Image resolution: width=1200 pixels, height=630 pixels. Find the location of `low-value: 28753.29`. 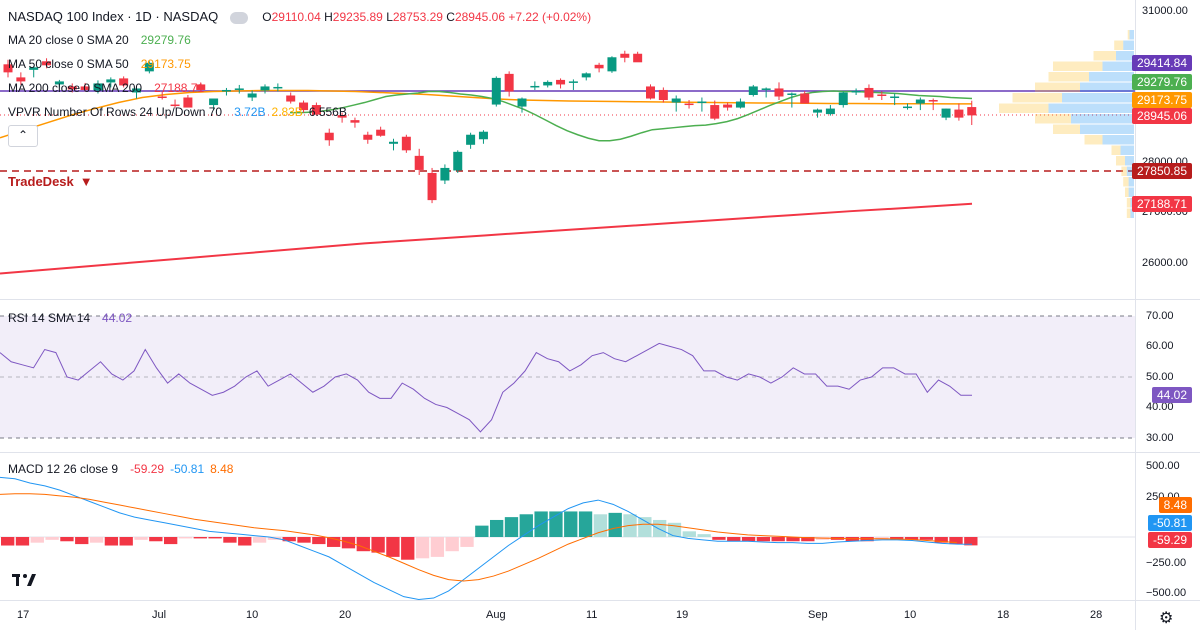

low-value: 28753.29 is located at coordinates (417, 16).